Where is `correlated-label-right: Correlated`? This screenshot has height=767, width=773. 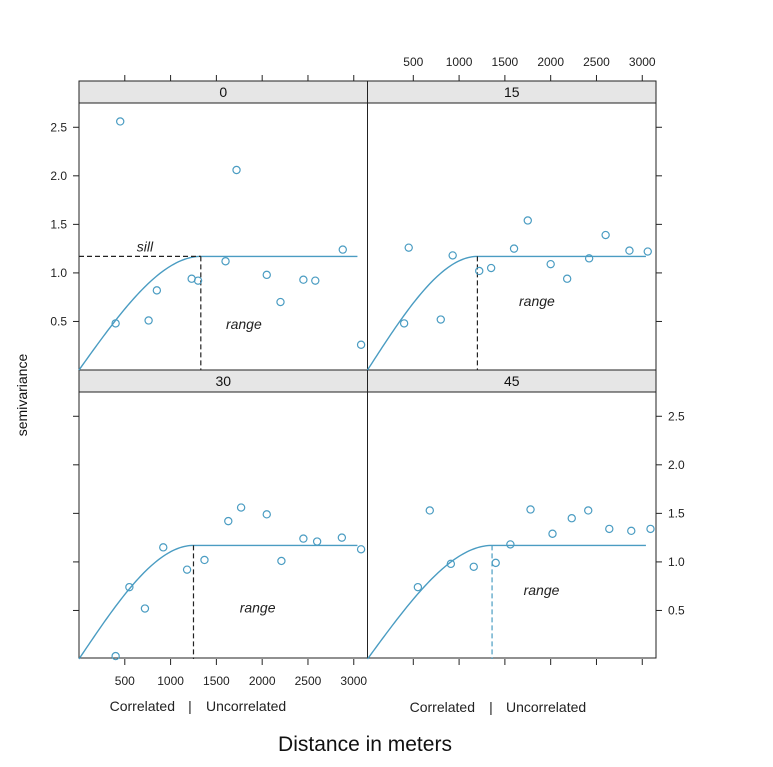 correlated-label-right: Correlated is located at coordinates (442, 707).